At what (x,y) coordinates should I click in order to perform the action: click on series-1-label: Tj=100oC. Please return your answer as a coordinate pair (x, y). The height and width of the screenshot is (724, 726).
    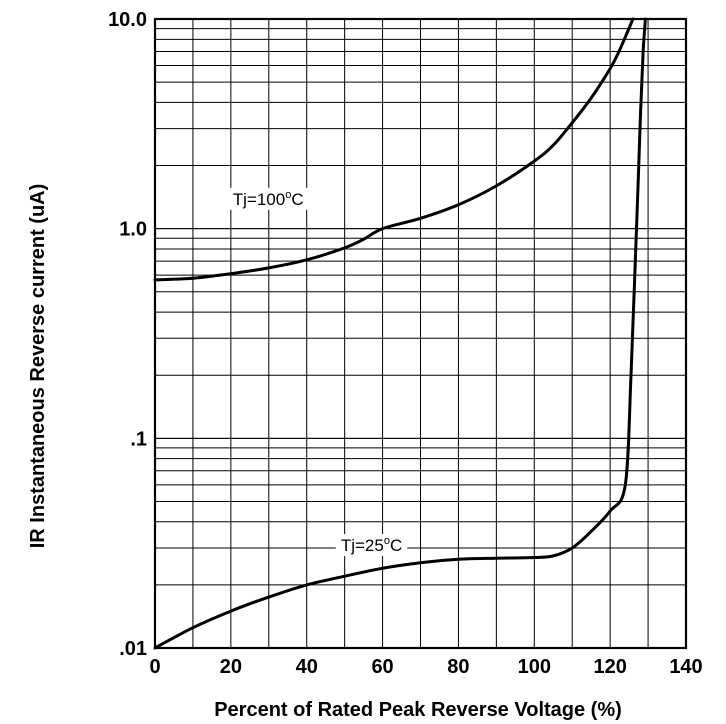
    Looking at the image, I should click on (268, 198).